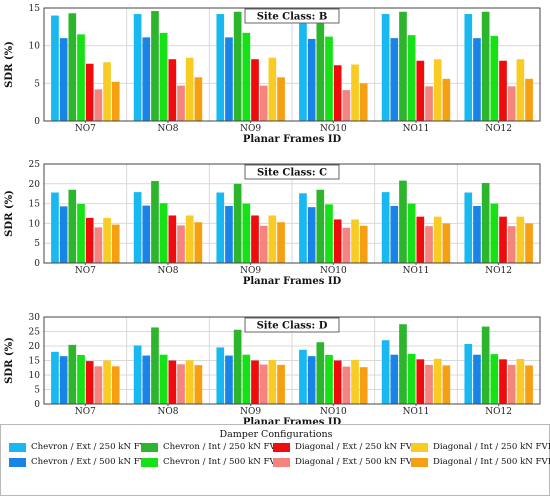 Image resolution: width=550 pixels, height=498 pixels. What do you see at coordinates (37, 391) in the screenshot?
I see `y-tick-label: 5` at bounding box center [37, 391].